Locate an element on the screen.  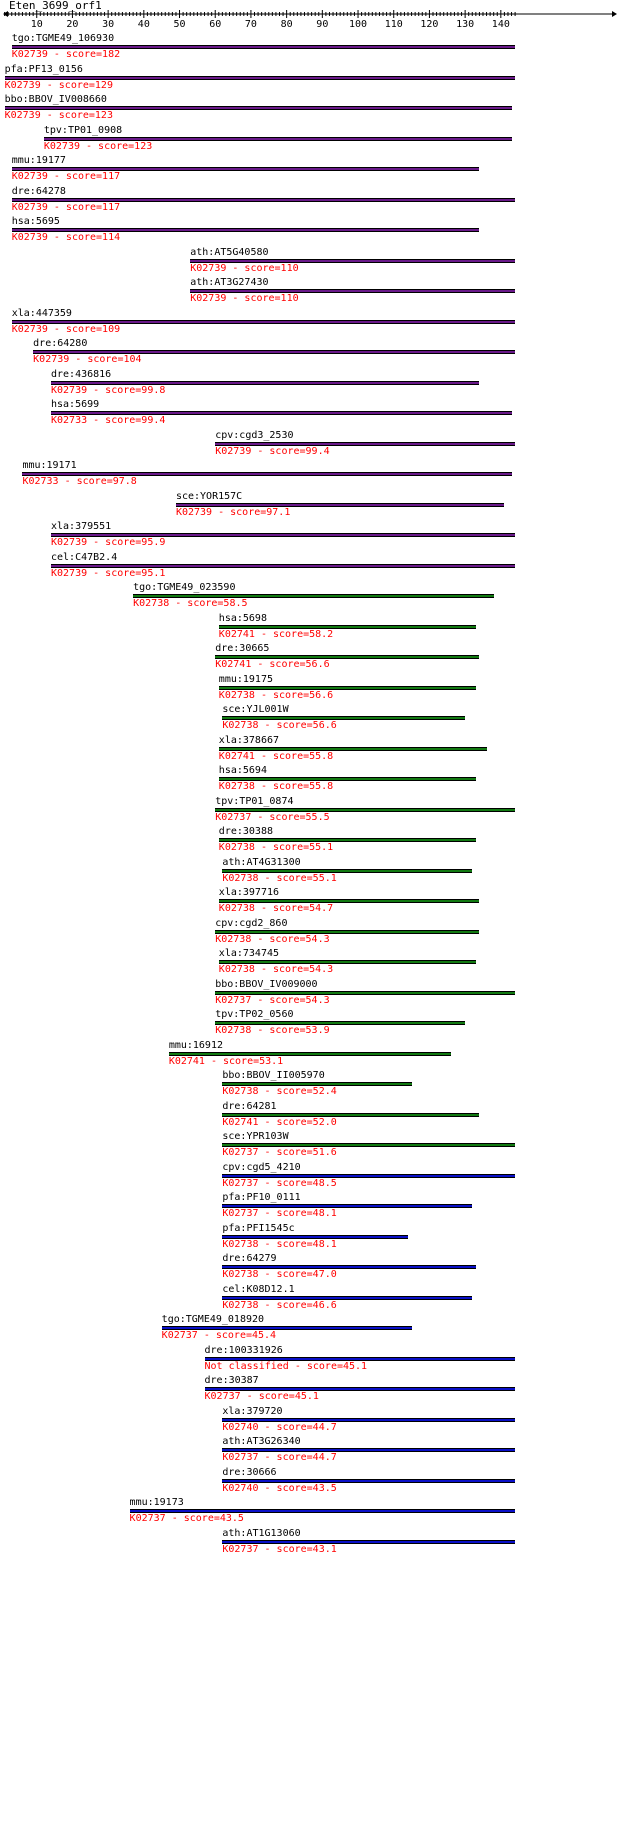
hit-score-link: K02737 - score=48.1 is located at coordinates (279, 1213).